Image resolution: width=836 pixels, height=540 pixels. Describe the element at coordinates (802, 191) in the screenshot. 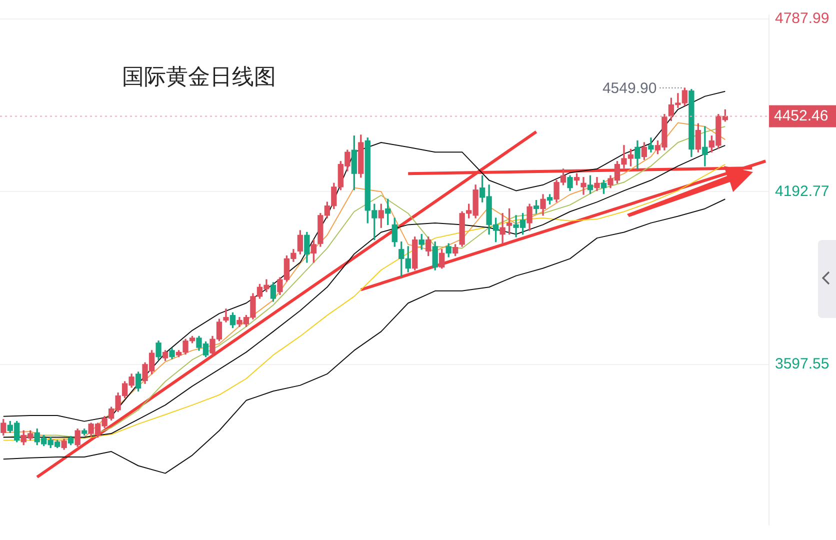

I see `y-tick-label: 4192.77` at that location.